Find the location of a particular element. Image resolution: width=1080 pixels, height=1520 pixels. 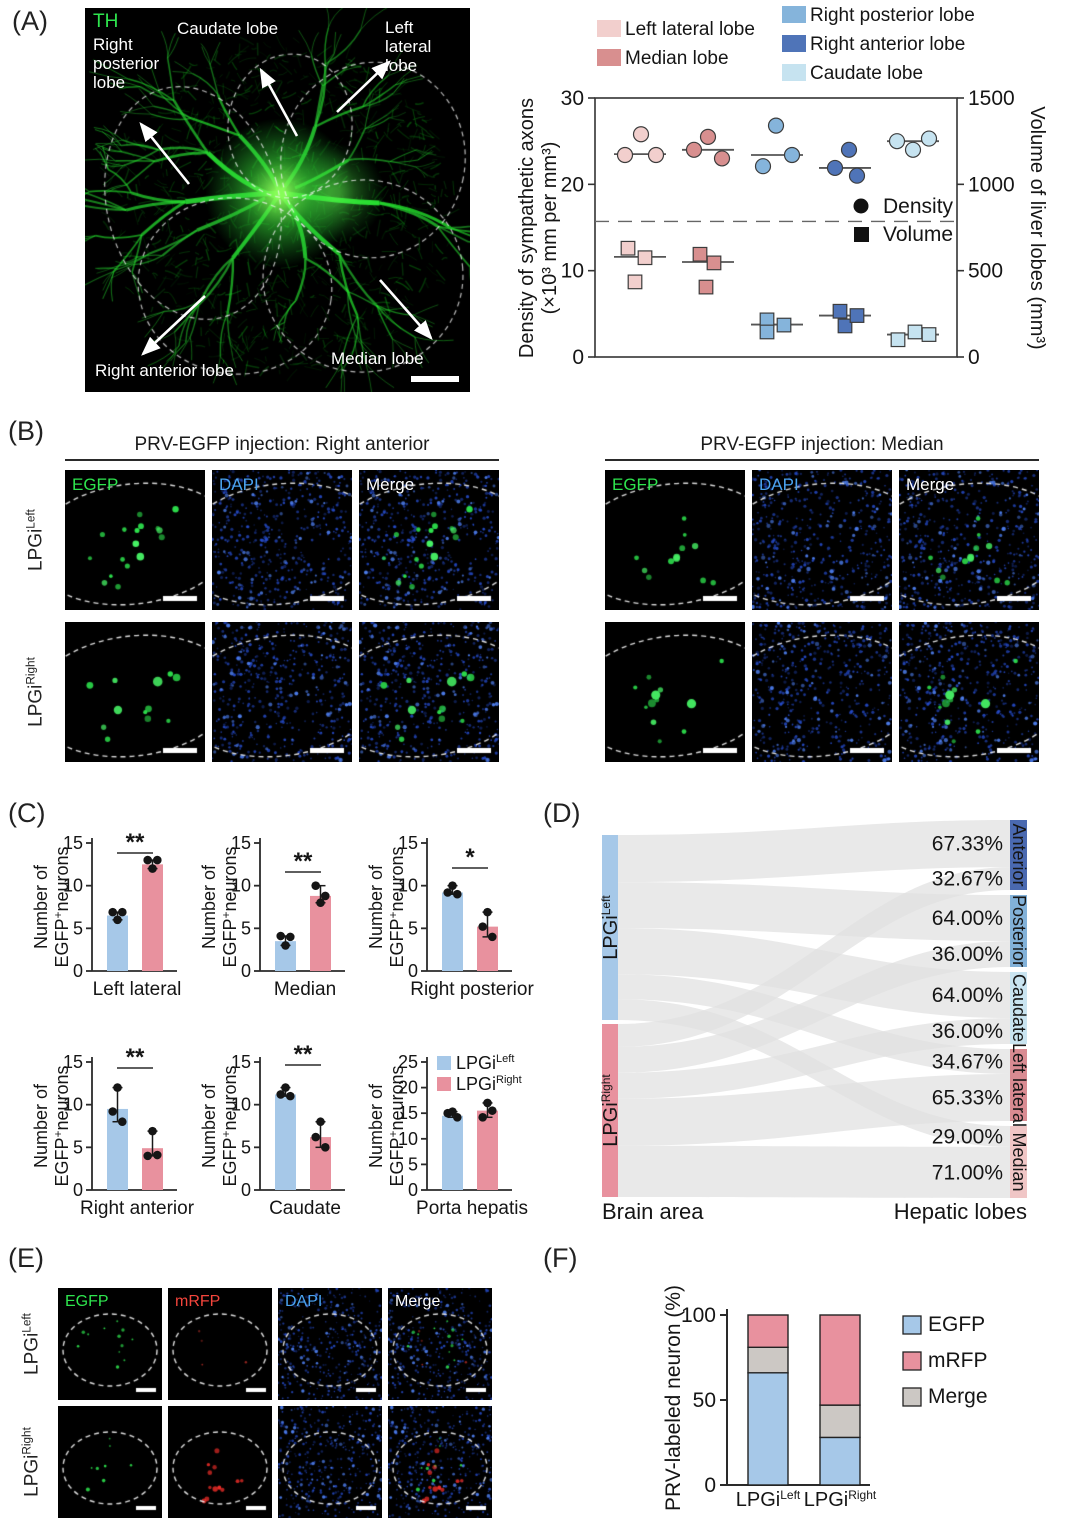

micro-image-e-lpgi-left-egfp: EGFP is located at coordinates (110, 1344).